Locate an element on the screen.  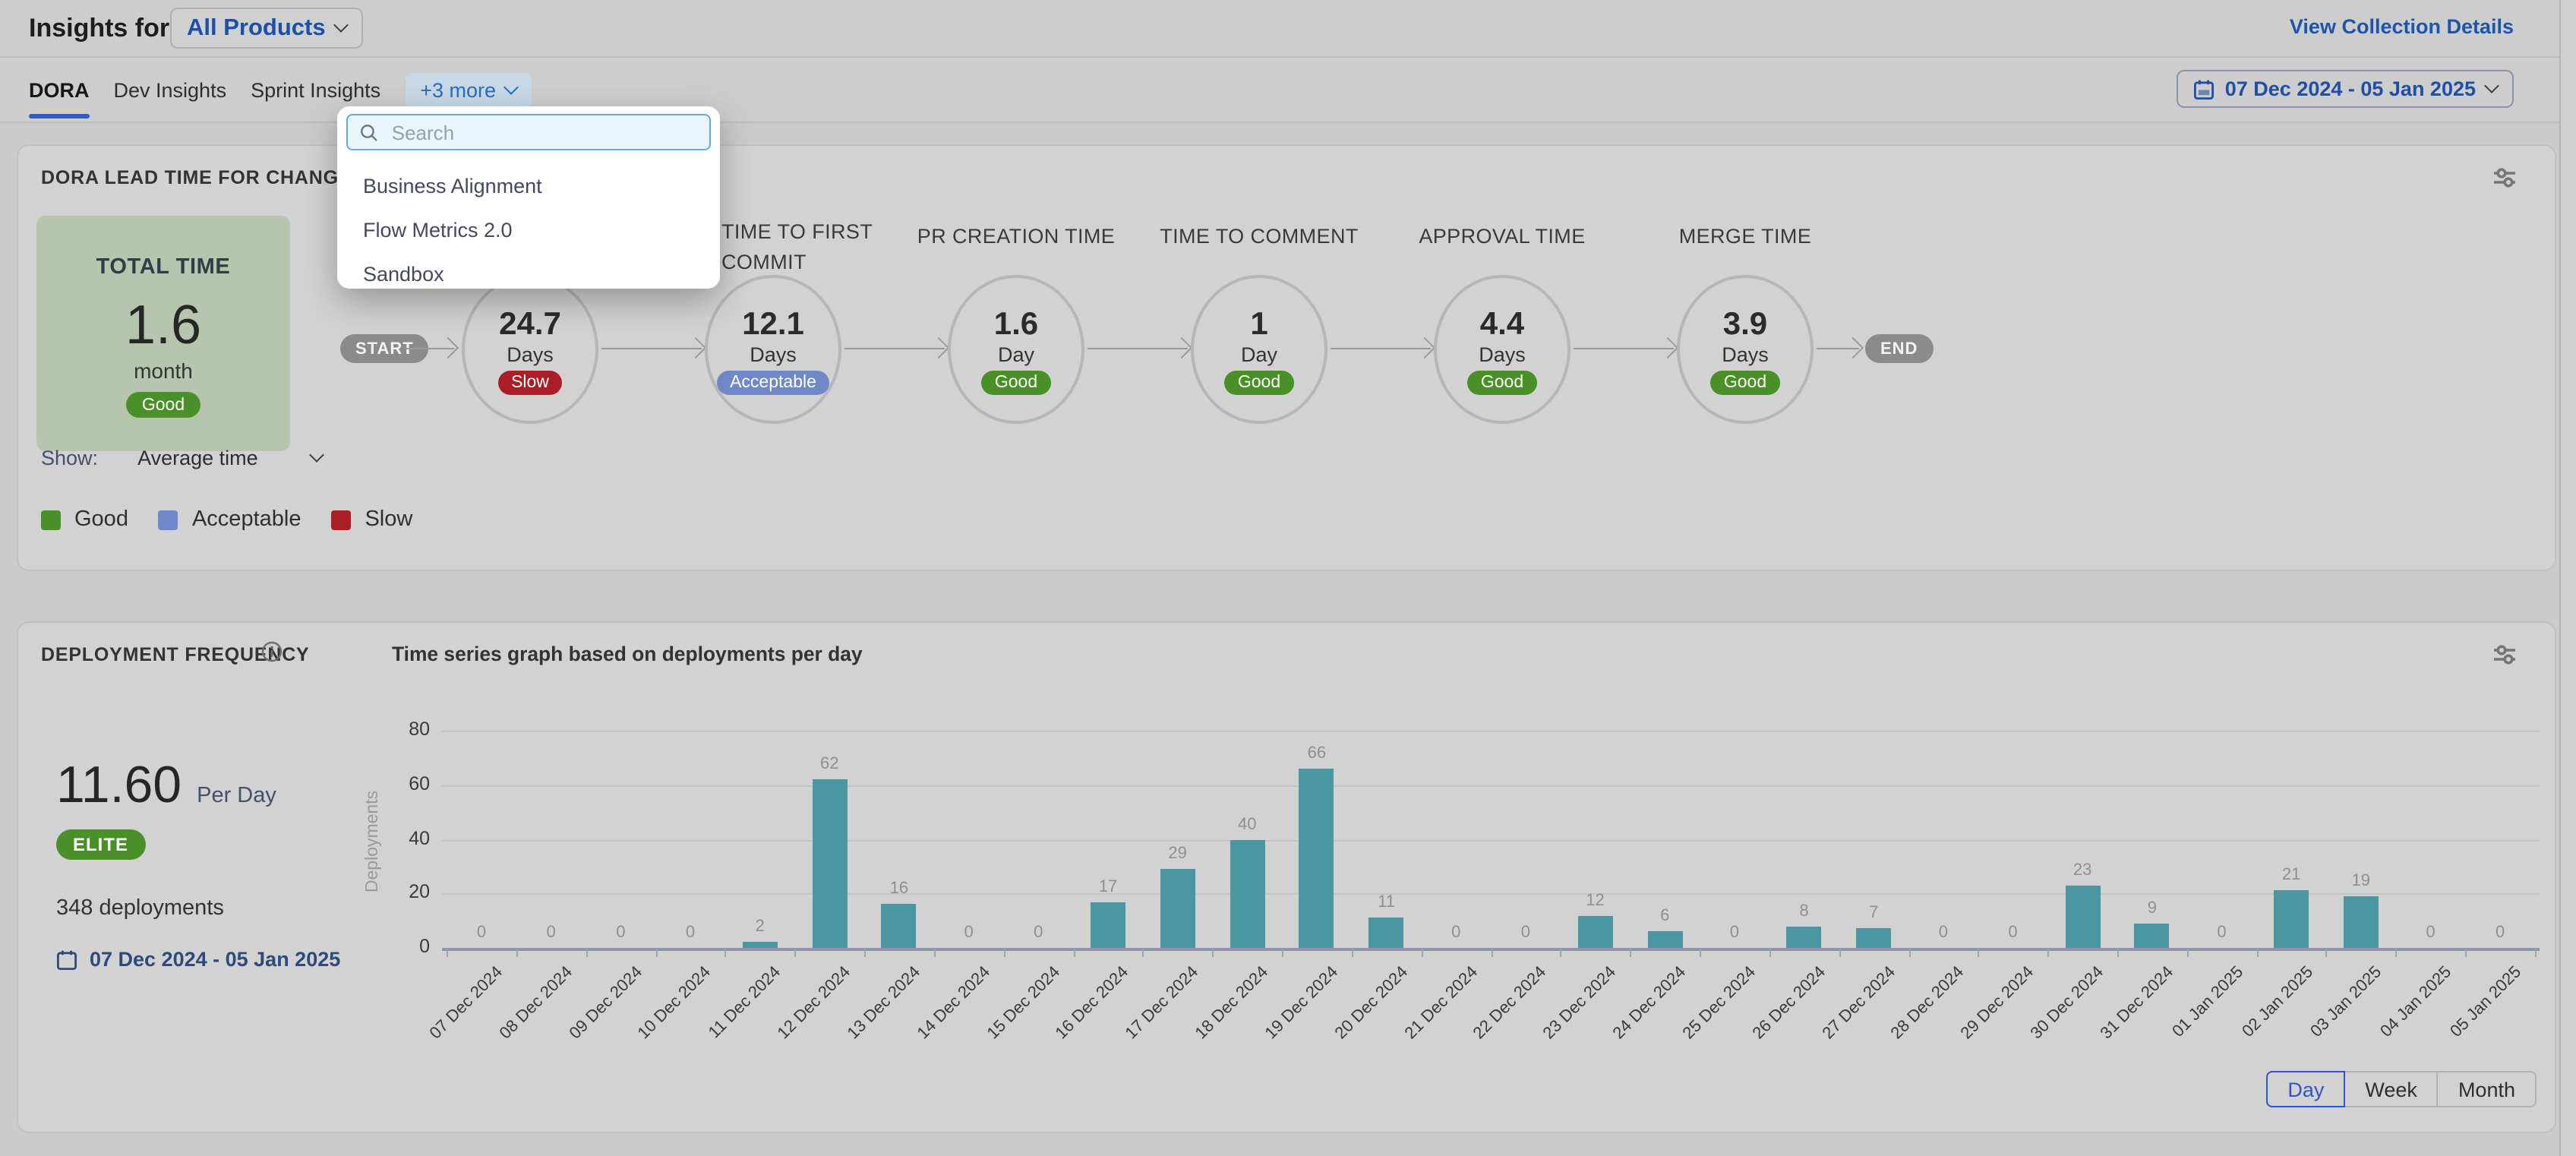
x-tick-label: 25 Dec 2024 is located at coordinates (1719, 1004).